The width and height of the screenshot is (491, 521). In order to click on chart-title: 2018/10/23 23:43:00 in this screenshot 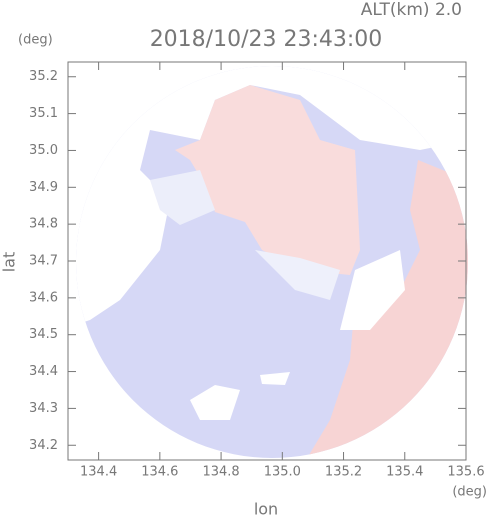, I will do `click(266, 39)`.